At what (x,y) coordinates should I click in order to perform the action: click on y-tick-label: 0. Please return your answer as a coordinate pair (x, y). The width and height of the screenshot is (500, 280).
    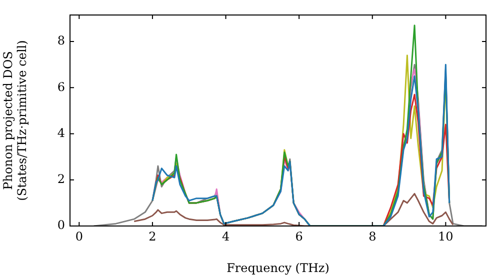
    Looking at the image, I should click on (61, 225).